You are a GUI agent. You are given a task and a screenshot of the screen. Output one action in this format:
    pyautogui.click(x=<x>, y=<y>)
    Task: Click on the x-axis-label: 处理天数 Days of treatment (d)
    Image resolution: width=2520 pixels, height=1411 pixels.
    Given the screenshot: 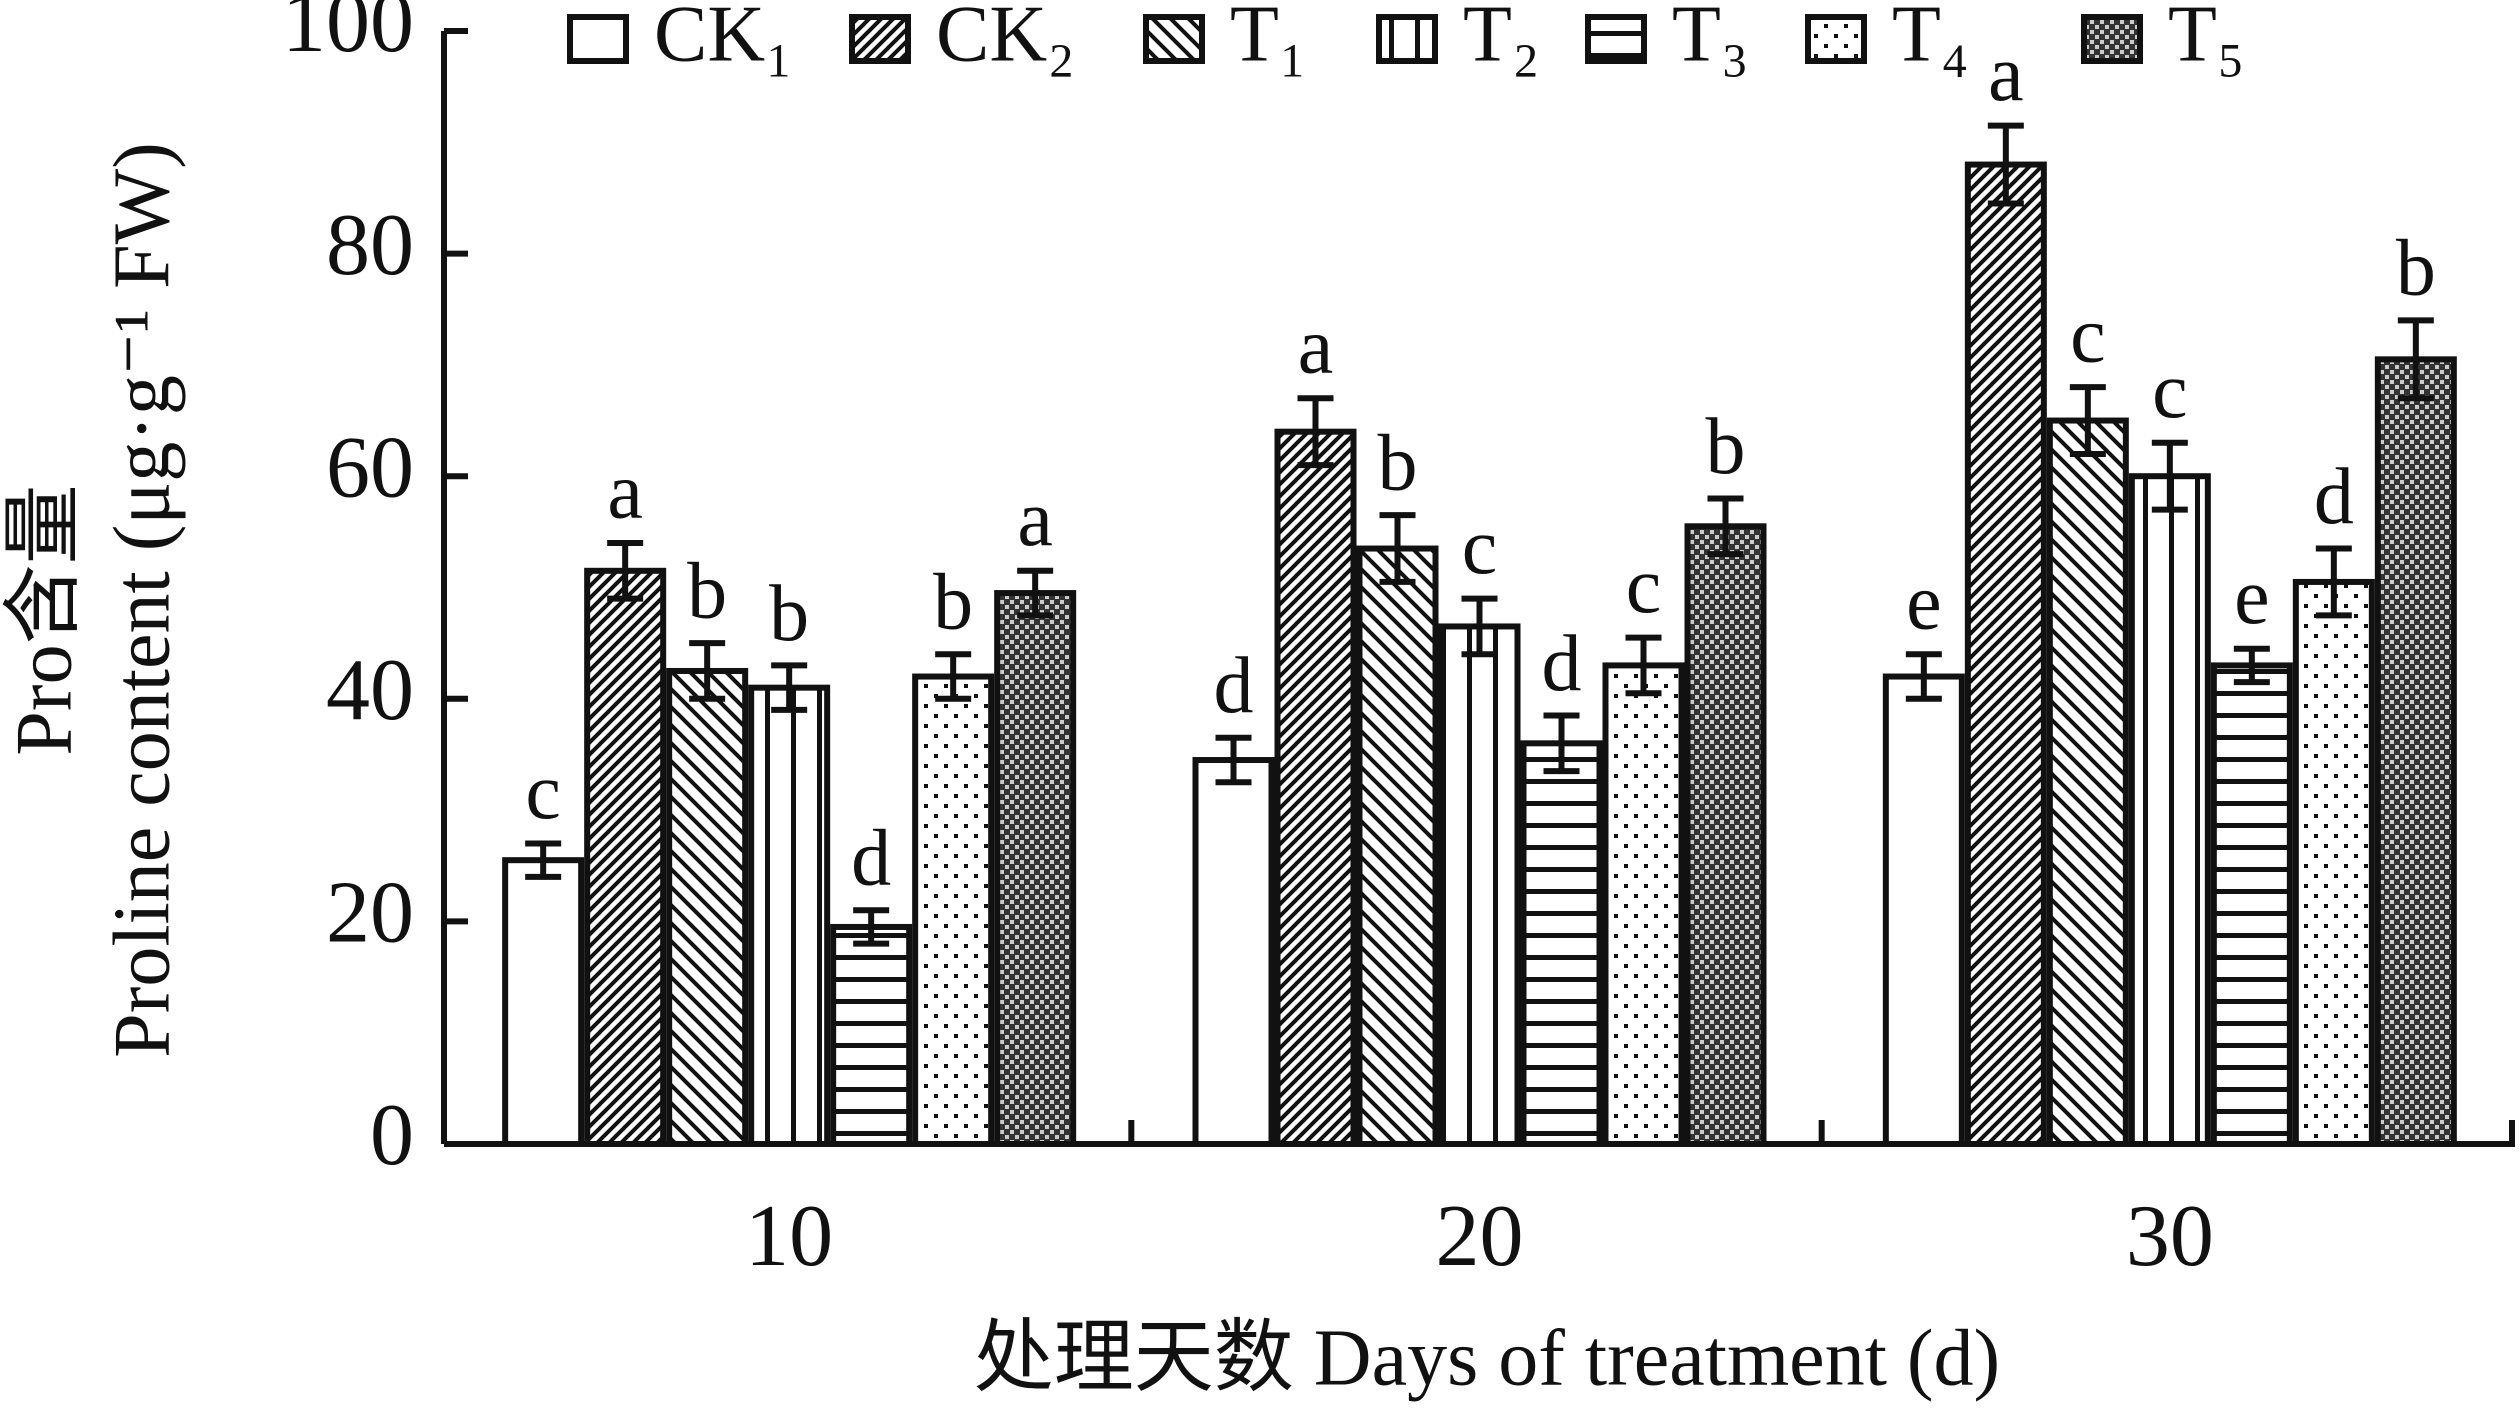 What is the action you would take?
    pyautogui.click(x=1487, y=1358)
    